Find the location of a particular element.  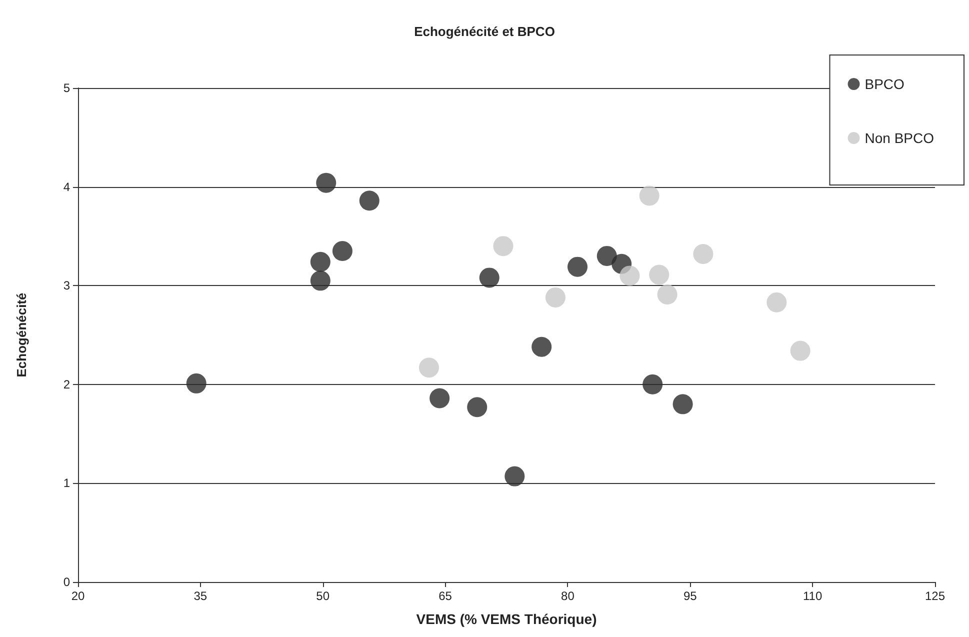

y-tick-label: 4 is located at coordinates (66, 187).